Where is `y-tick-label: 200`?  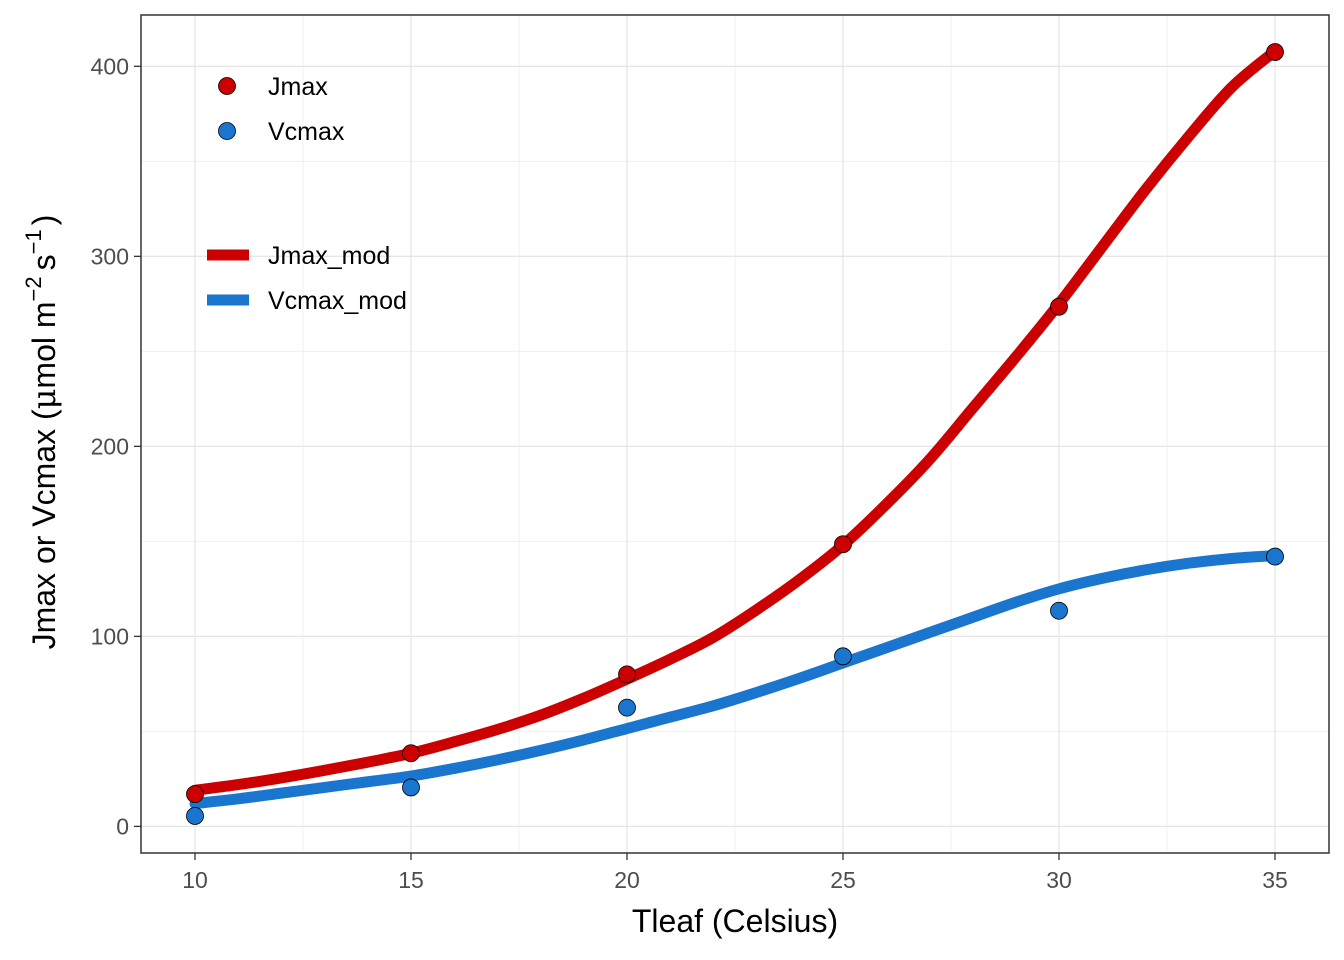 y-tick-label: 200 is located at coordinates (110, 446).